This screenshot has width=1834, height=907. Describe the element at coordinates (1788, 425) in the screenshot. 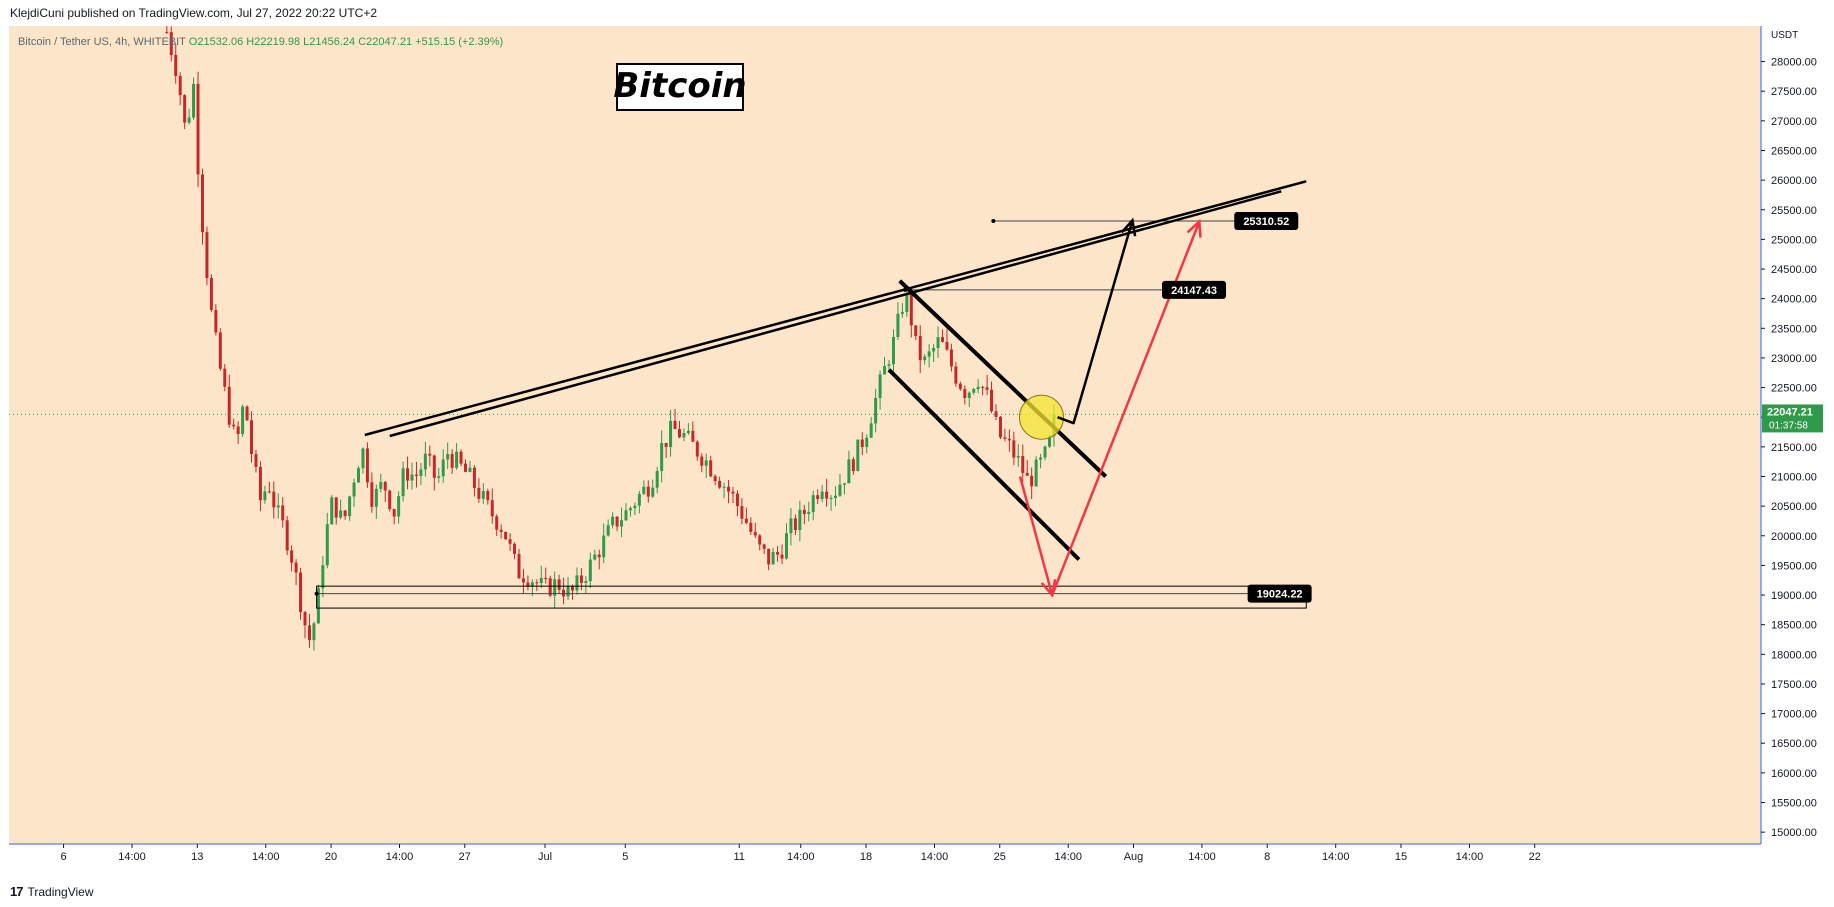

I see `bar-countdown-label: 01:37:58` at that location.